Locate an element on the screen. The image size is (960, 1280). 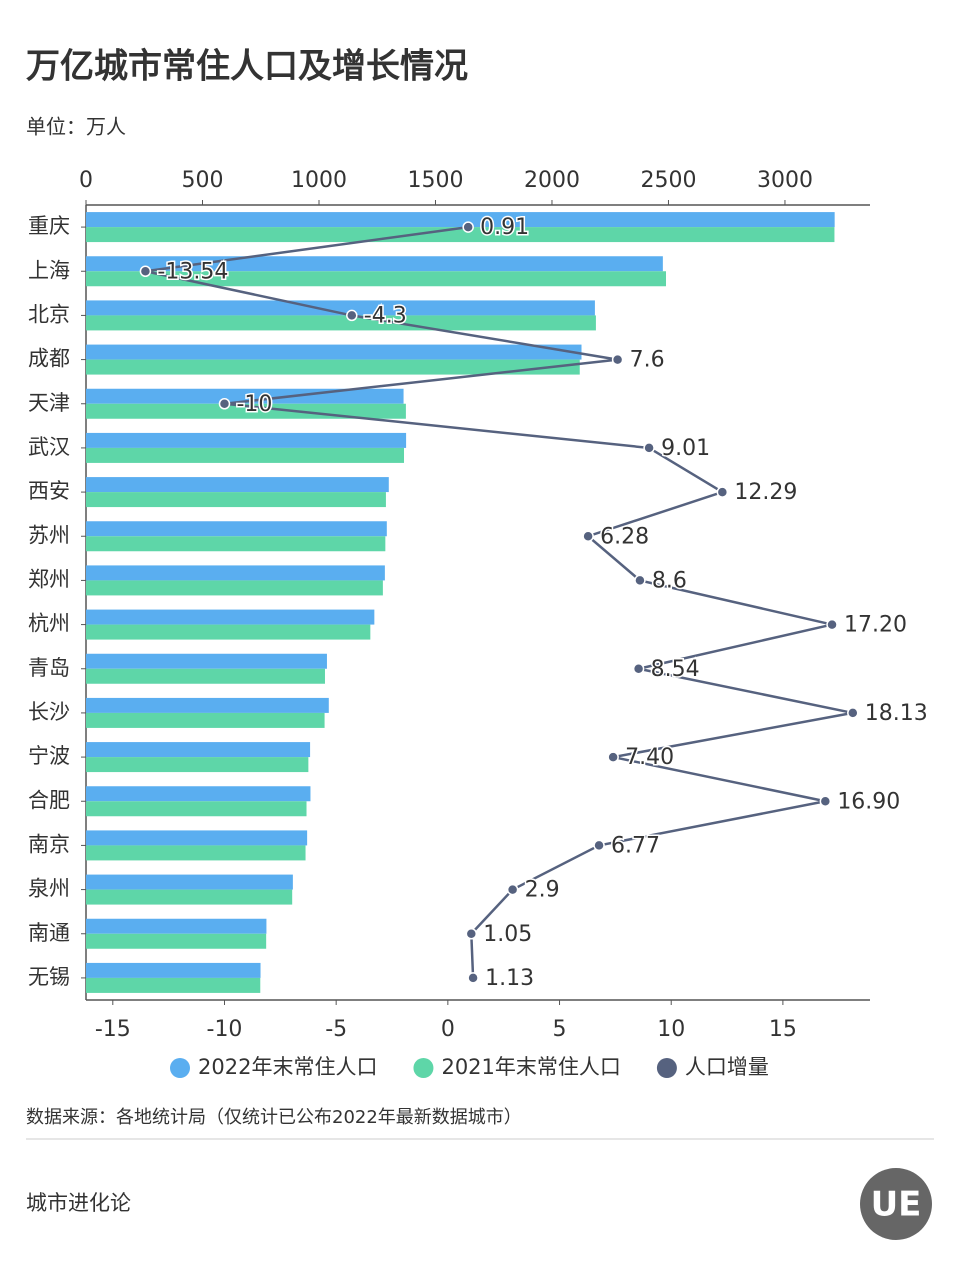
y-tick-label: 北京 is located at coordinates (49, 314).